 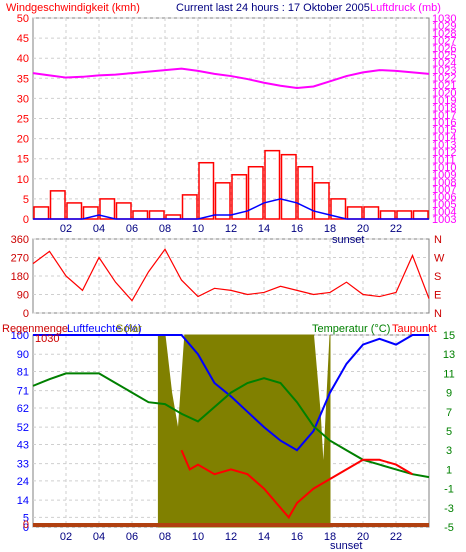 What do you see at coordinates (449, 490) in the screenshot?
I see `panel3-y-right-tick-label: -1` at bounding box center [449, 490].